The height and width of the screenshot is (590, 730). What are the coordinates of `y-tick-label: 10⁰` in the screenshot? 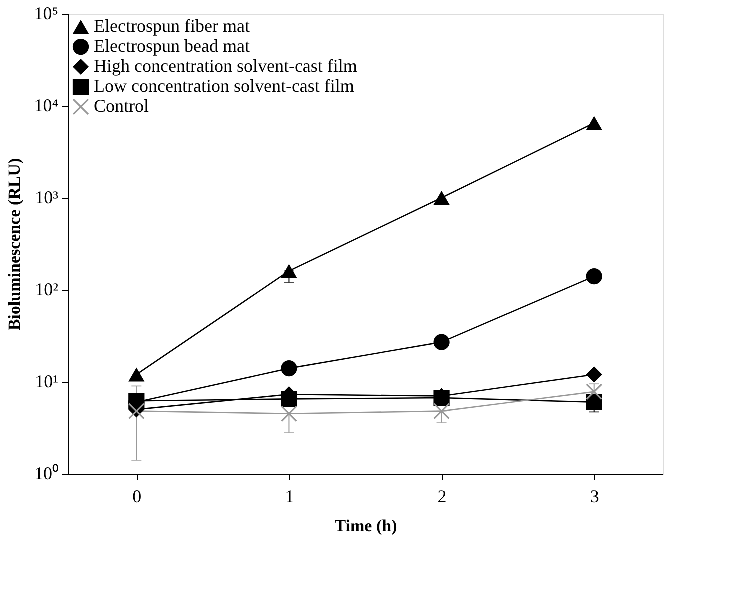 It's located at (46, 474).